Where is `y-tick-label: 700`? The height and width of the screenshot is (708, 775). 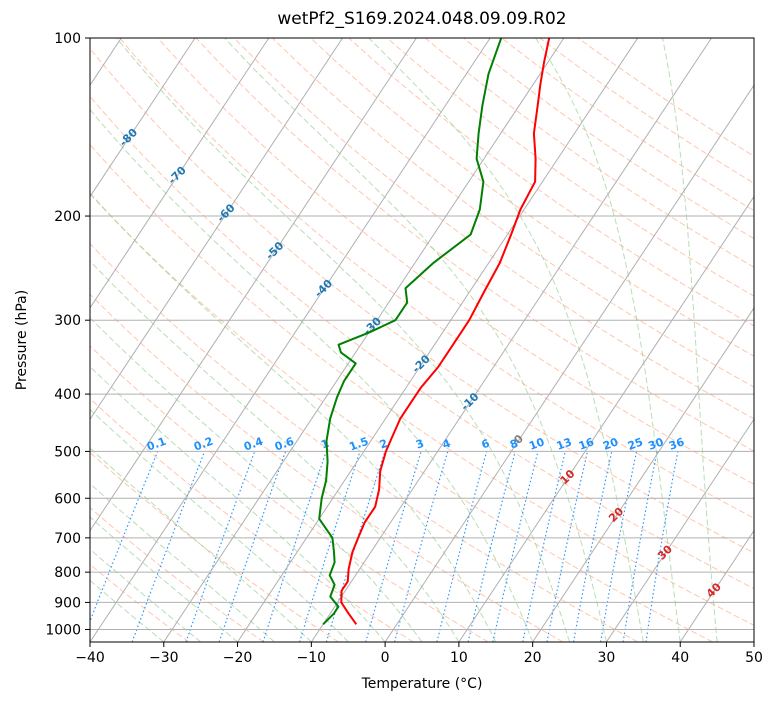
y-tick-label: 700 is located at coordinates (67, 539).